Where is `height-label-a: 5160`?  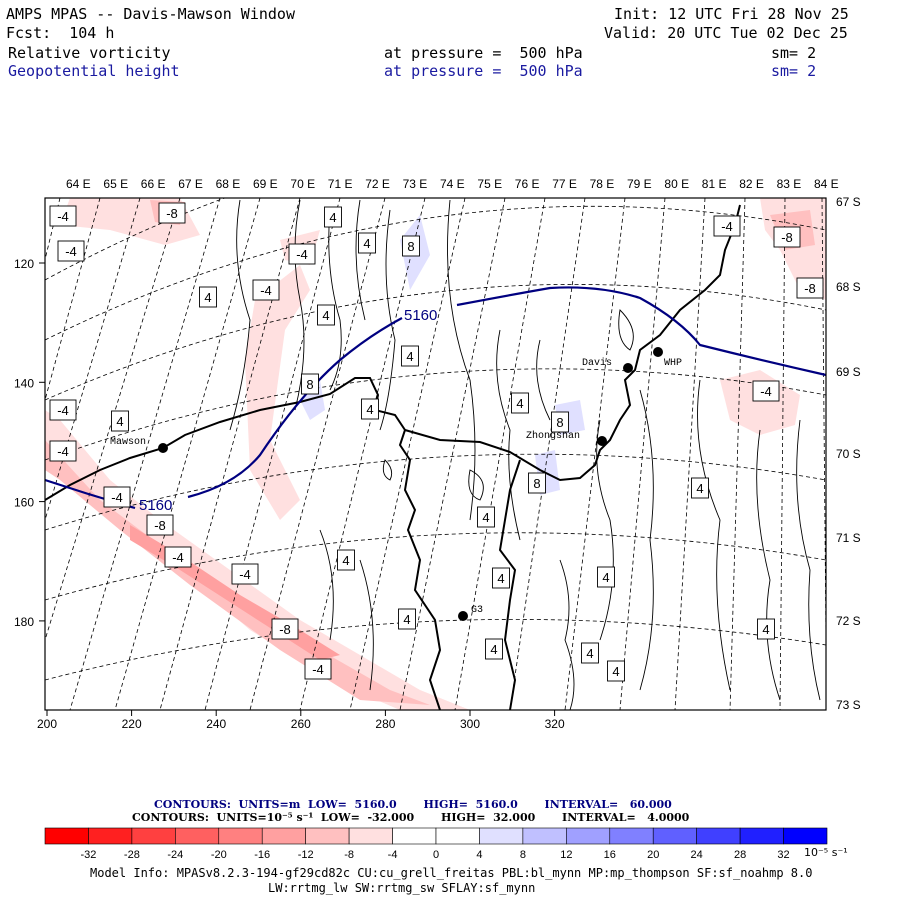 height-label-a: 5160 is located at coordinates (420, 315).